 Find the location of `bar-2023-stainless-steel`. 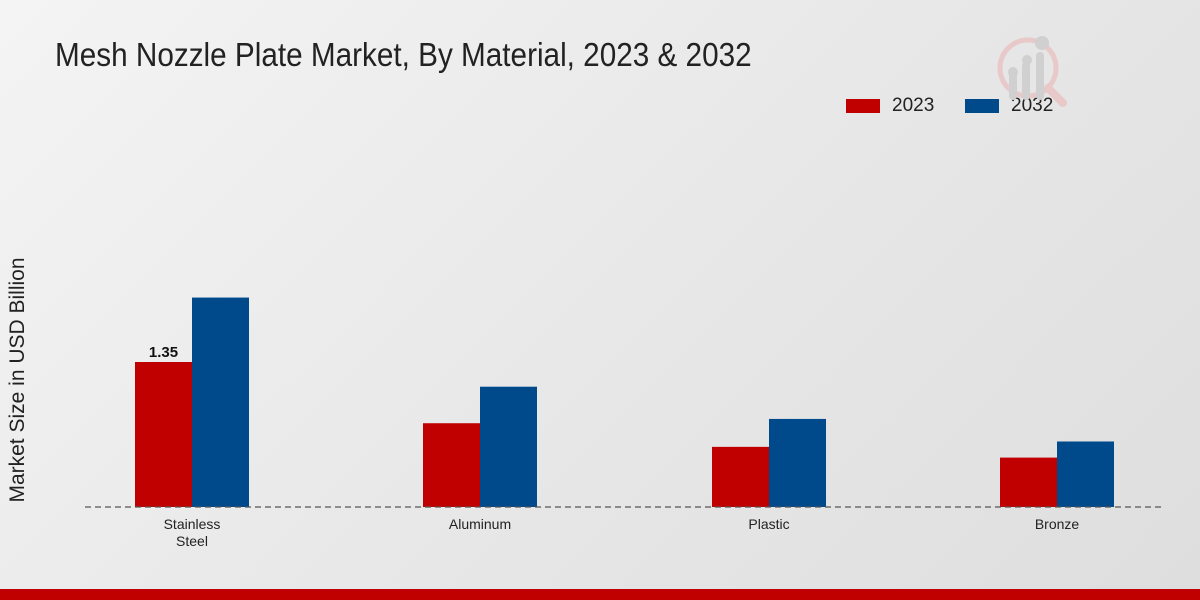

bar-2023-stainless-steel is located at coordinates (163, 434).